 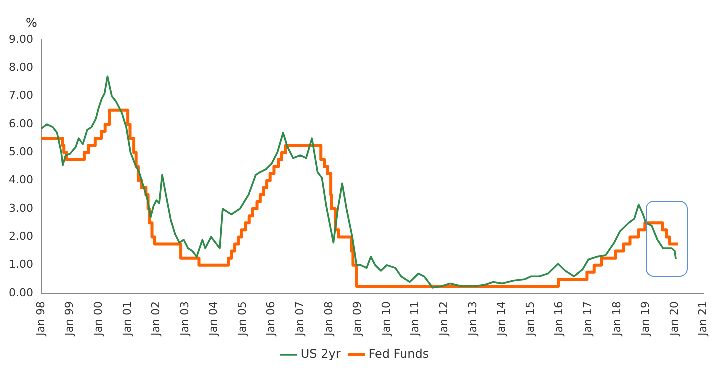 I want to click on x-tick-label: Jan 04, so click(x=213, y=320).